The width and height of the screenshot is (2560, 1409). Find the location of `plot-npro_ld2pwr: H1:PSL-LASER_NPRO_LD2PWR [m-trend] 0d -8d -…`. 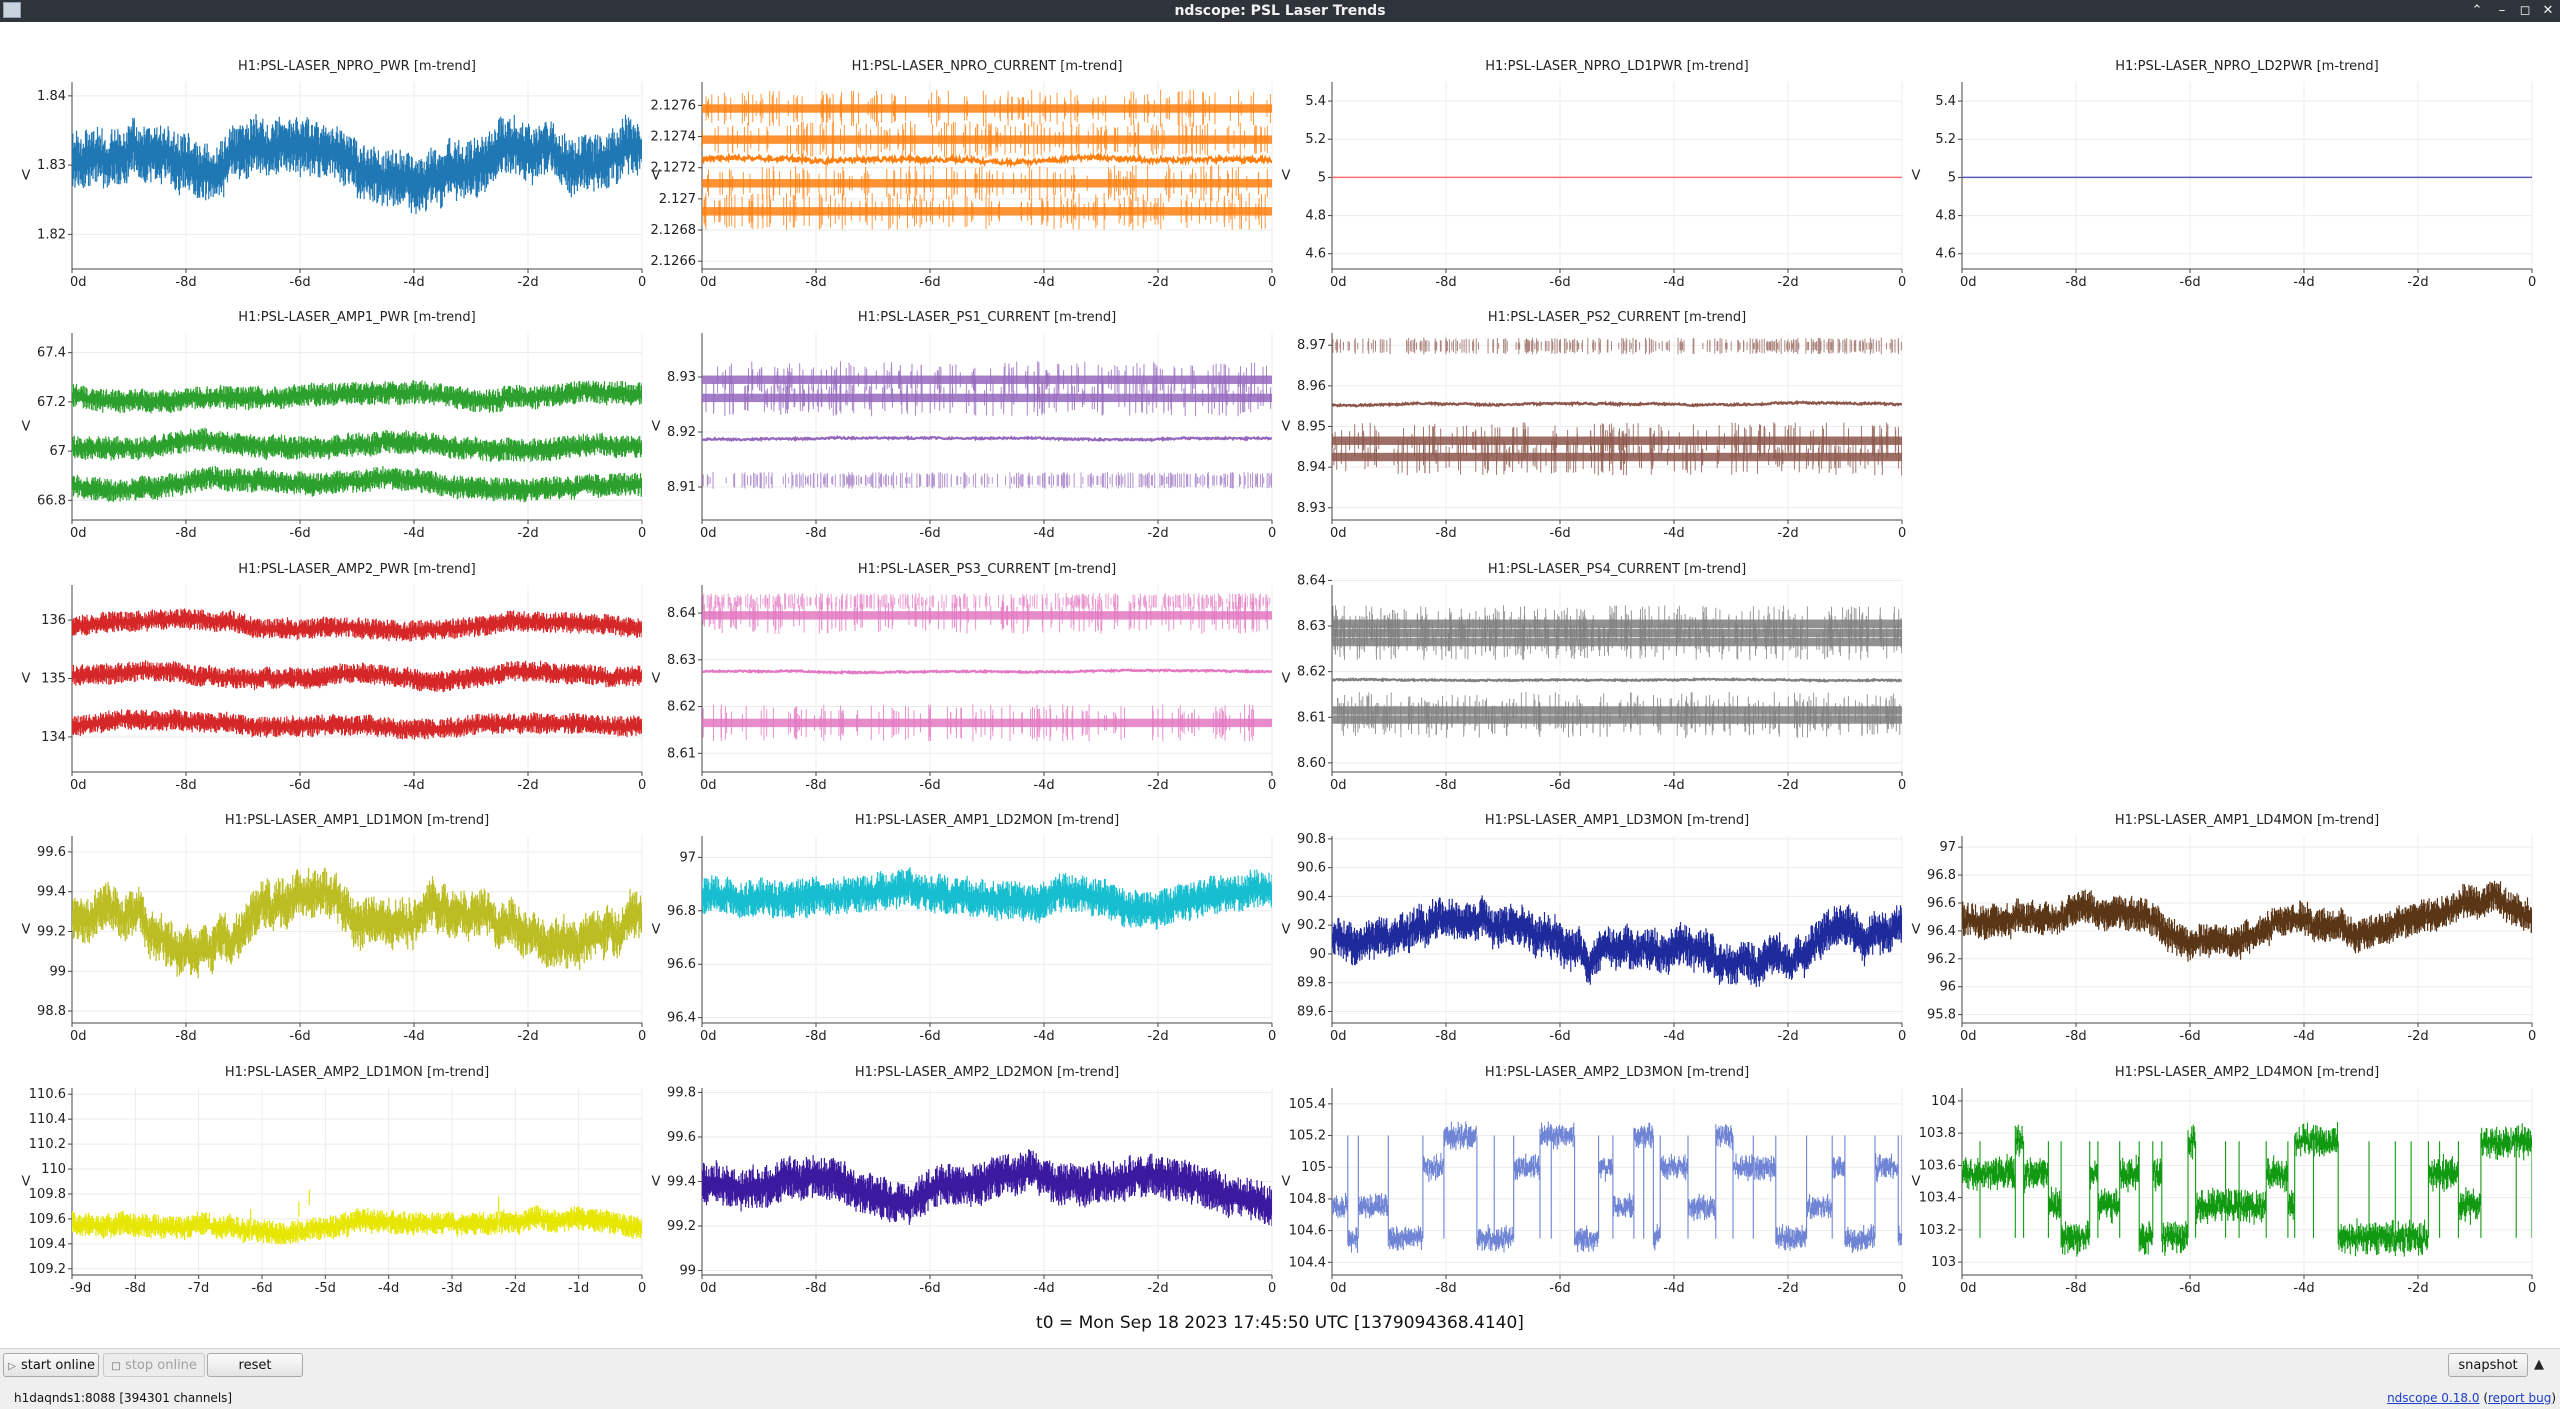

plot-npro_ld2pwr: H1:PSL-LASER_NPRO_LD2PWR [m-trend] 0d -8d -… is located at coordinates (2224, 174).